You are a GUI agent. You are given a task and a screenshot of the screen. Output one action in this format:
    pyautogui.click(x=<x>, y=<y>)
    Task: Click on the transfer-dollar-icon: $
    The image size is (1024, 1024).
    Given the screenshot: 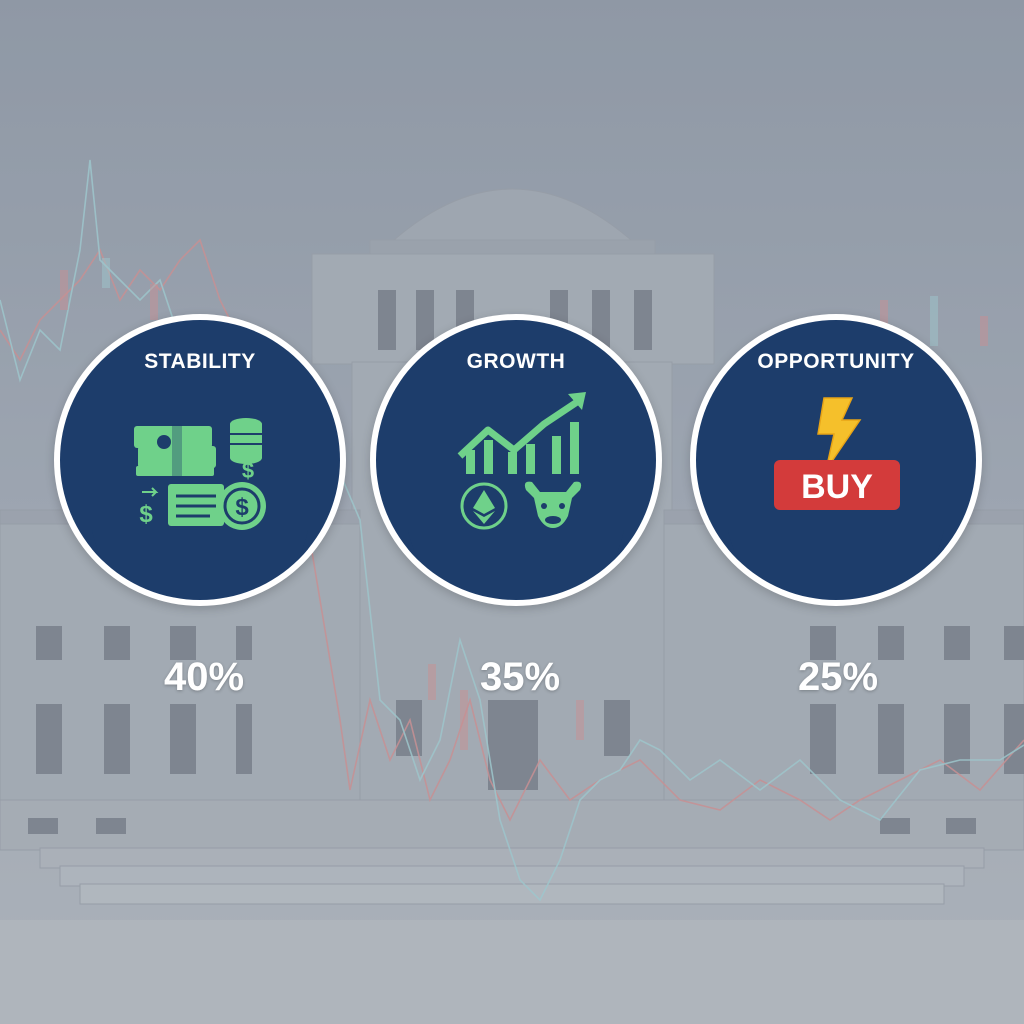 What is the action you would take?
    pyautogui.click(x=181, y=506)
    